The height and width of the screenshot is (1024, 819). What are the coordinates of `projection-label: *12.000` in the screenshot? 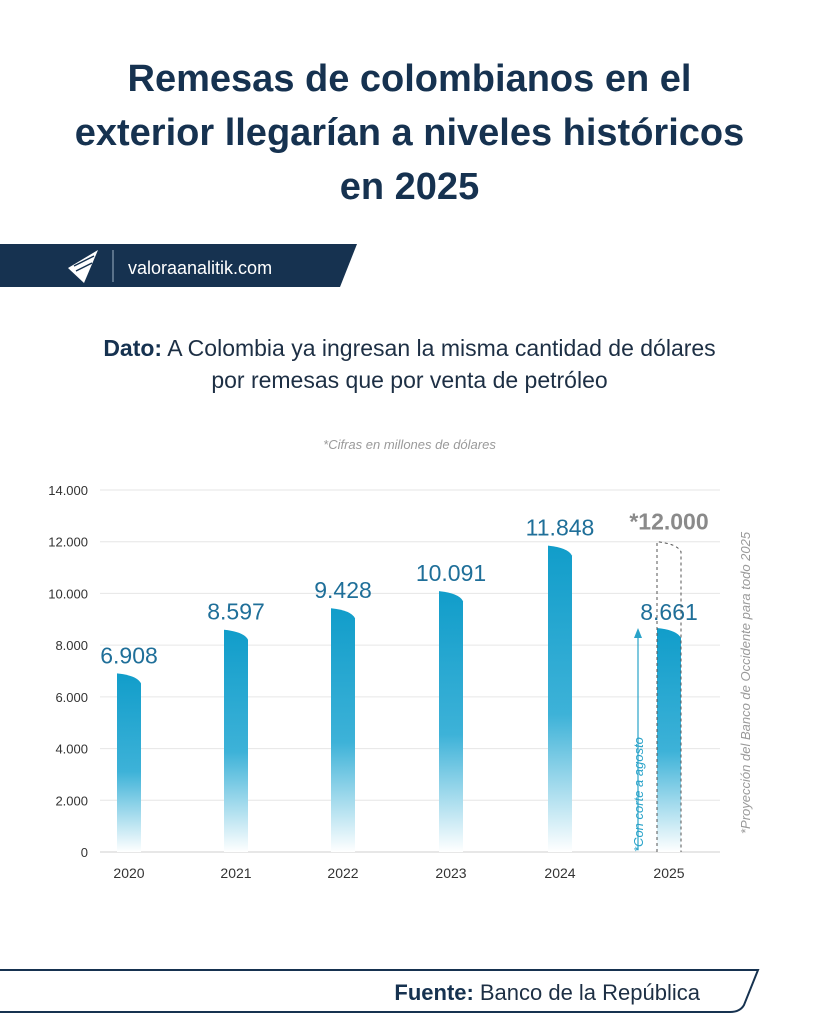 It's located at (668, 522).